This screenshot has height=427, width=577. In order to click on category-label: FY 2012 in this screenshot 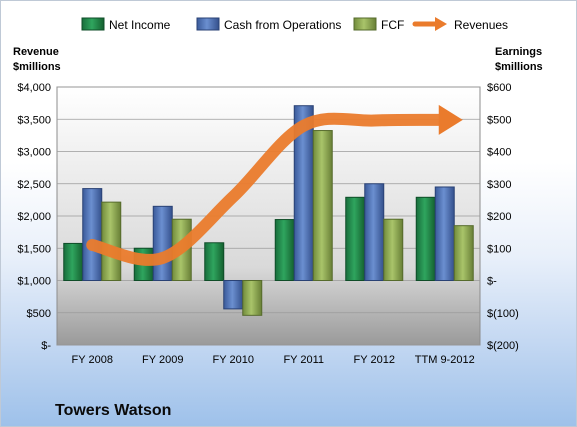, I will do `click(374, 360)`.